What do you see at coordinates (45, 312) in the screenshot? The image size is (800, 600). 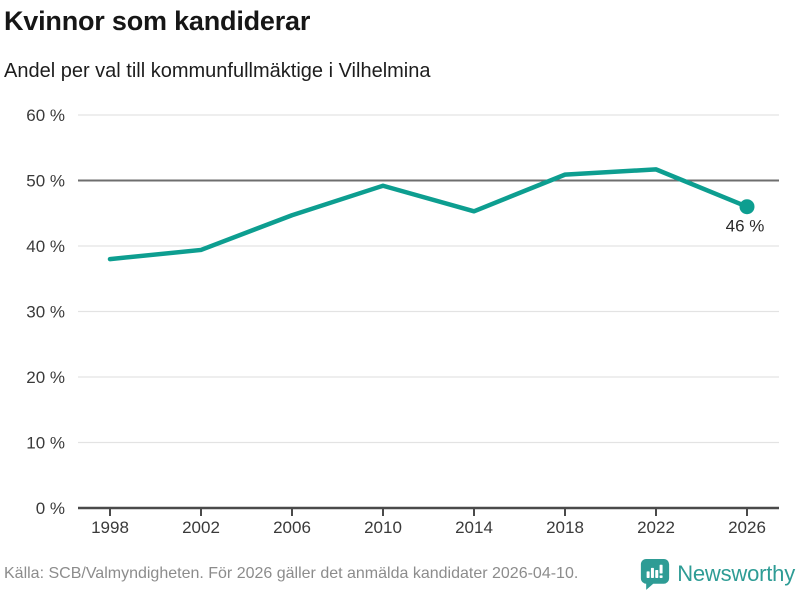 I see `y-tick-label: 30 %` at bounding box center [45, 312].